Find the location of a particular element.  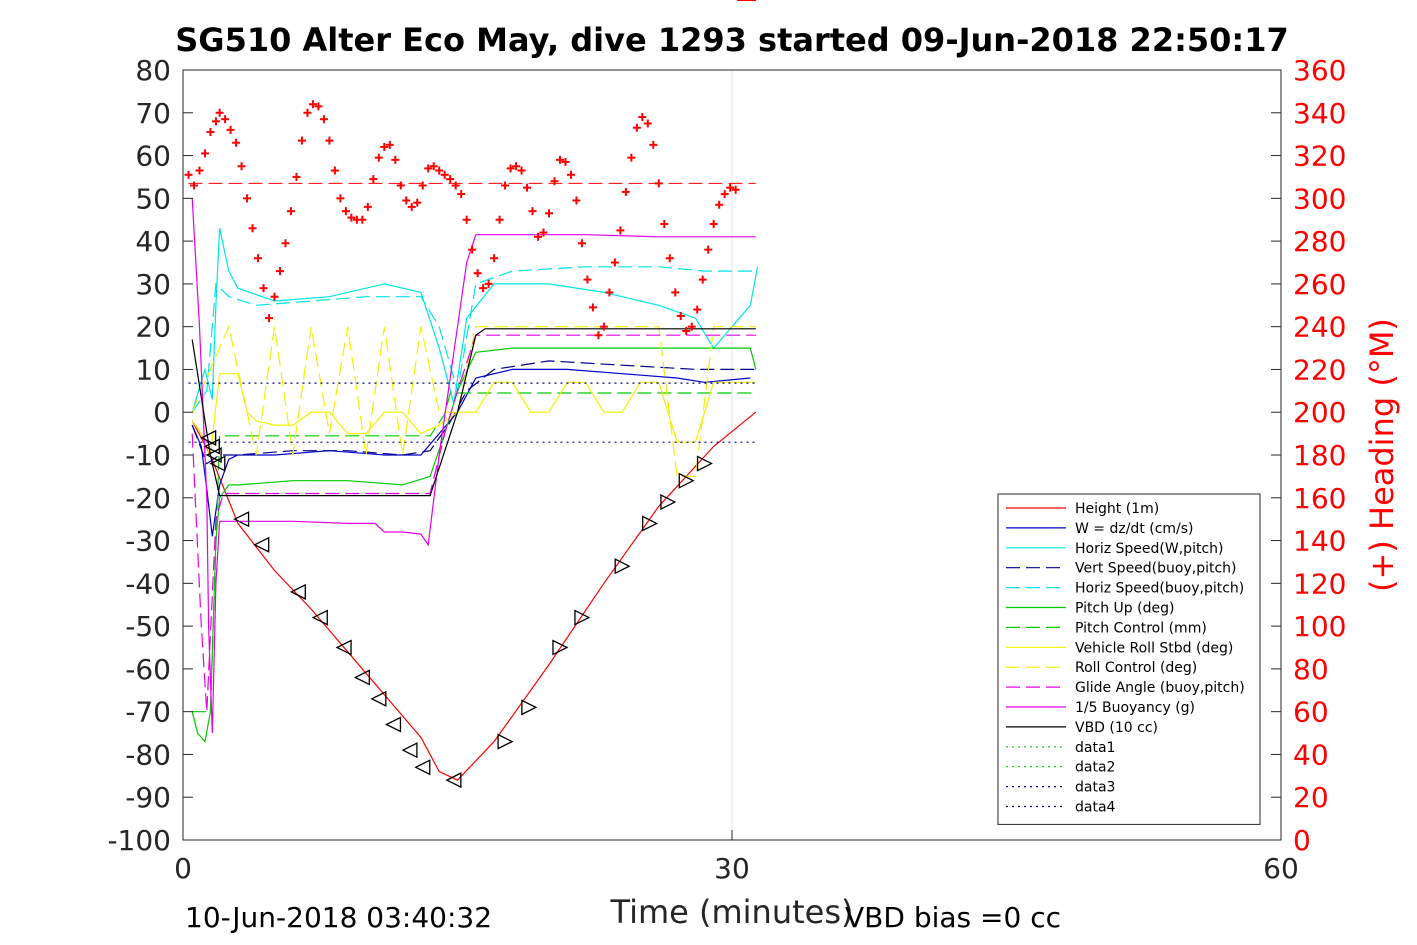

y-tick-label: -30 is located at coordinates (148, 541).